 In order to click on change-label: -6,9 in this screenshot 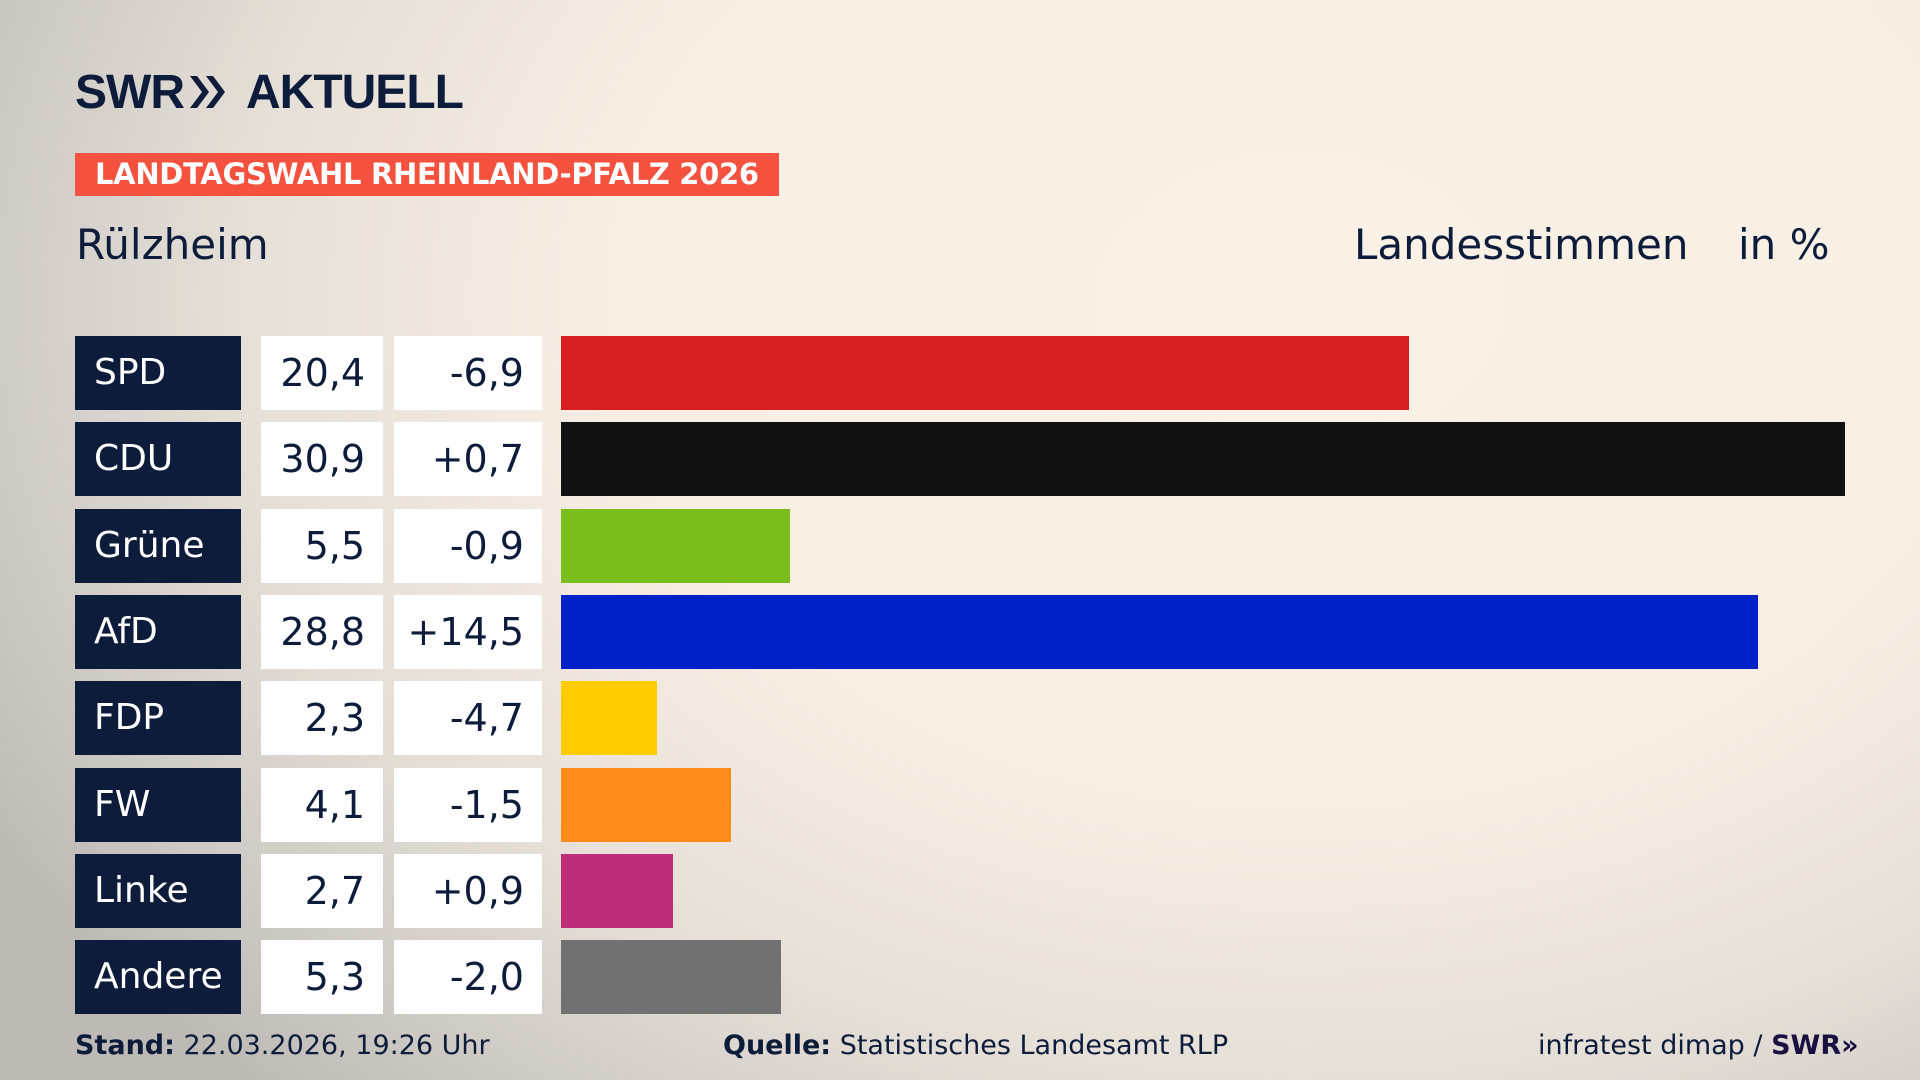, I will do `click(468, 373)`.